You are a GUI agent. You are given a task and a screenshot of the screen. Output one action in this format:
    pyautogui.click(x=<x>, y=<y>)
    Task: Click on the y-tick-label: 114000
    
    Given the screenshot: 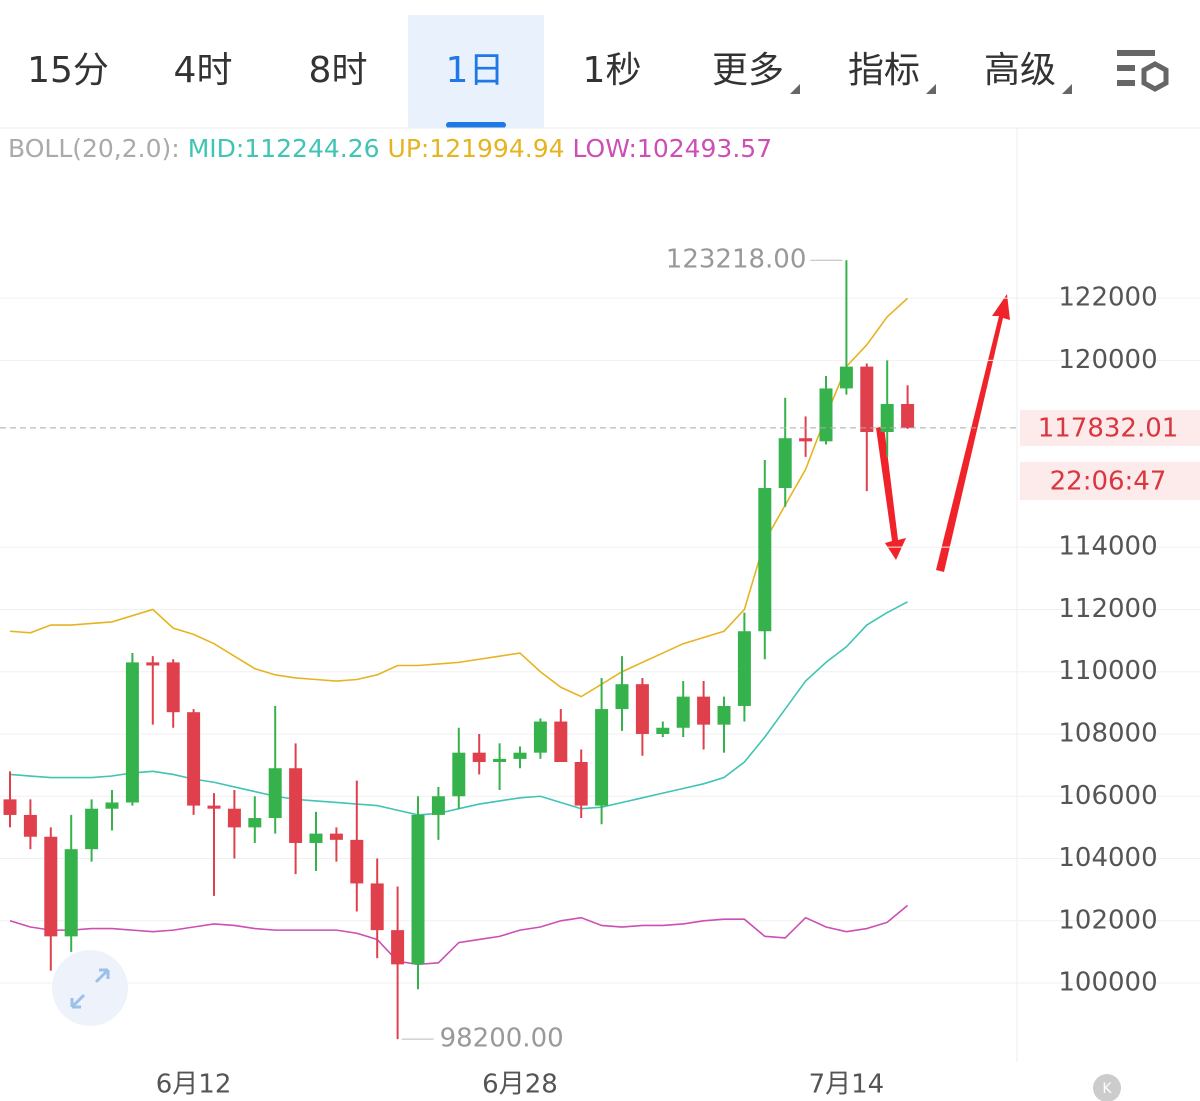 What is the action you would take?
    pyautogui.click(x=1107, y=547)
    